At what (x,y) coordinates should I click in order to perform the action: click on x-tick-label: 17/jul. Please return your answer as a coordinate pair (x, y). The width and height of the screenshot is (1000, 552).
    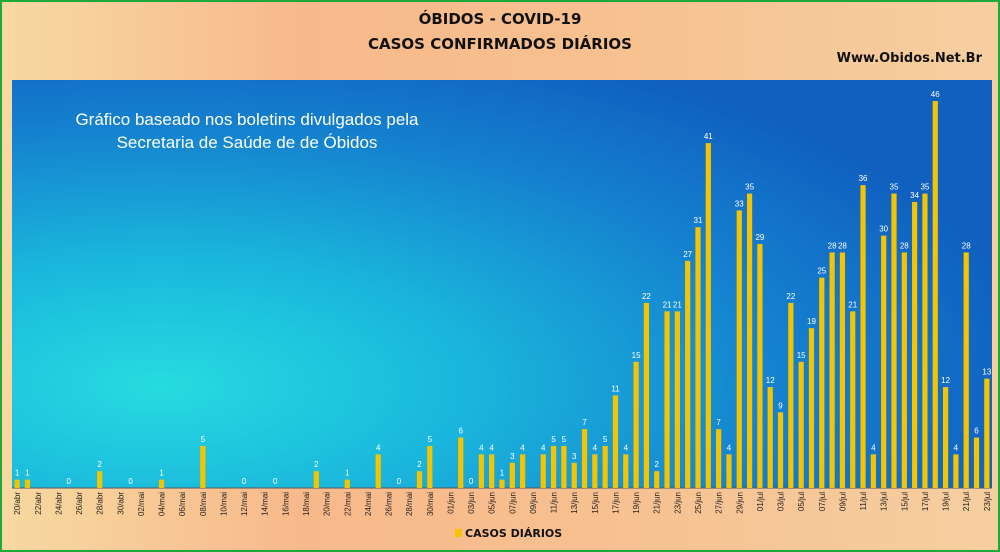
    Looking at the image, I should click on (925, 501).